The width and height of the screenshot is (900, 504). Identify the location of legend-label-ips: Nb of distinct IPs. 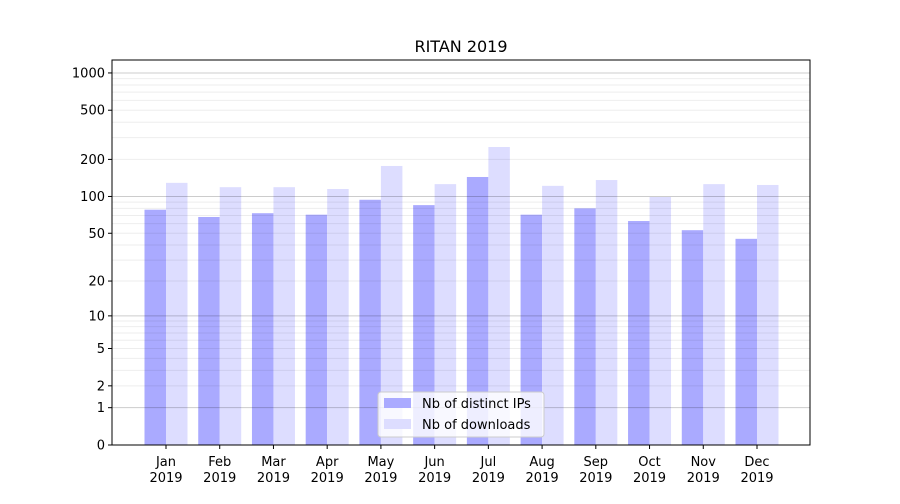
(476, 404).